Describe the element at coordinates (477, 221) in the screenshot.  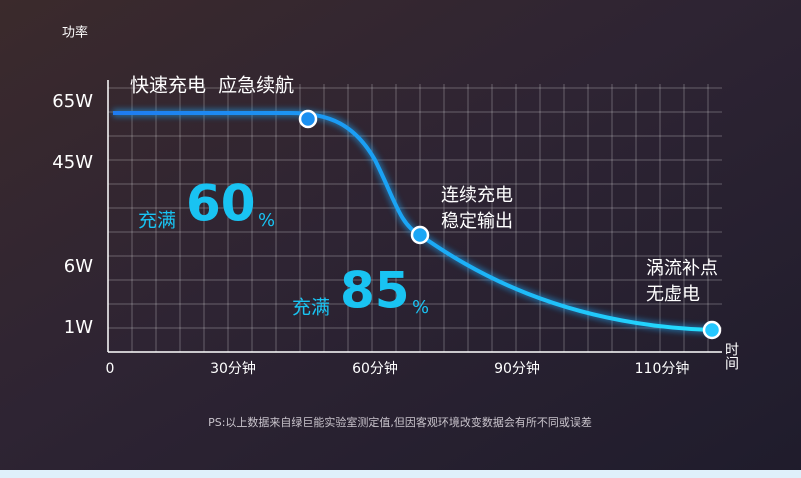
I see `note-line: 稳定输出` at that location.